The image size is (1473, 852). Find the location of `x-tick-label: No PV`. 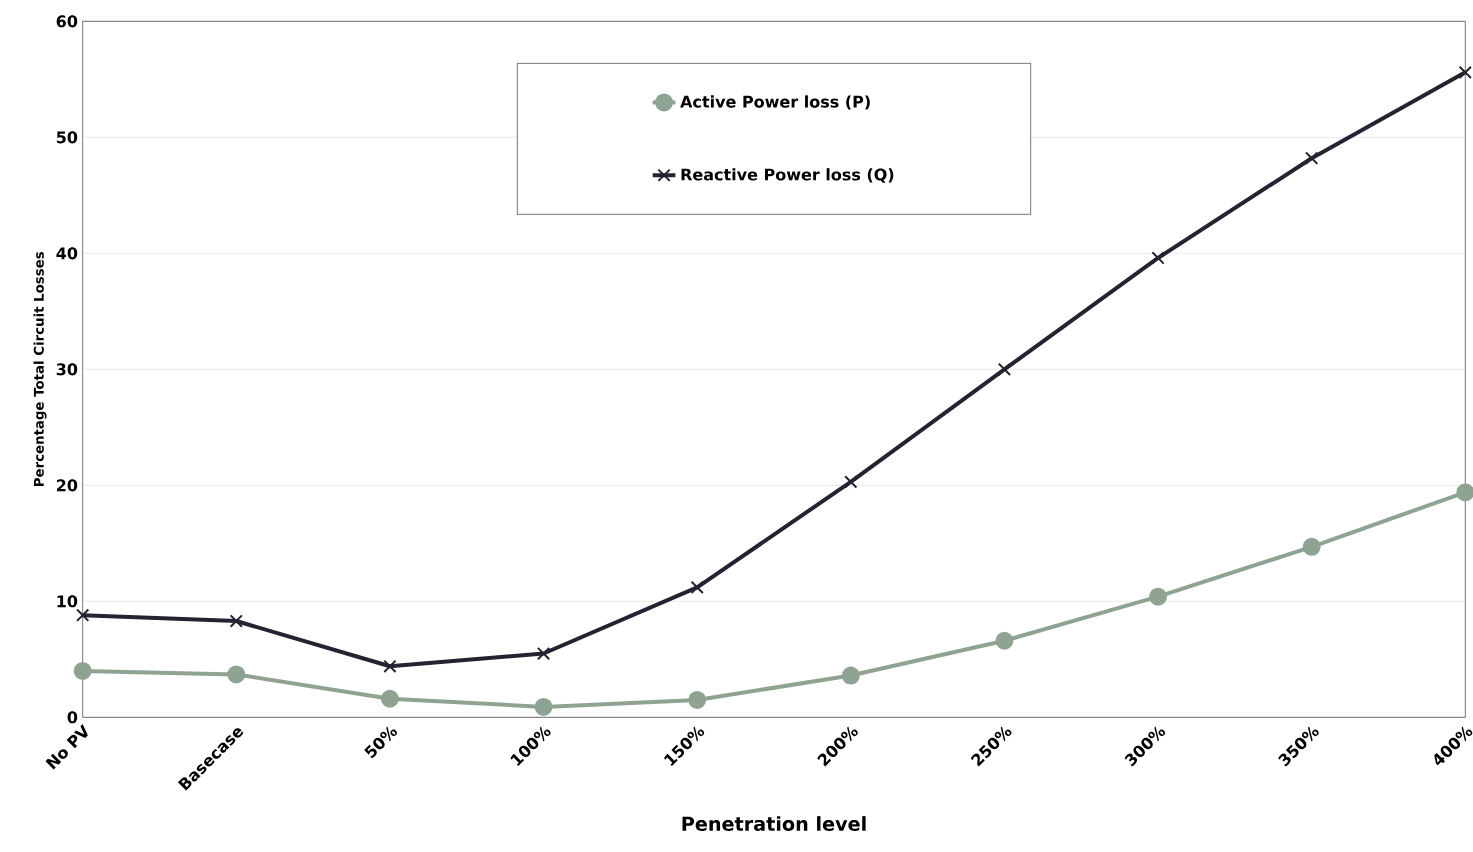

x-tick-label: No PV is located at coordinates (66, 747).